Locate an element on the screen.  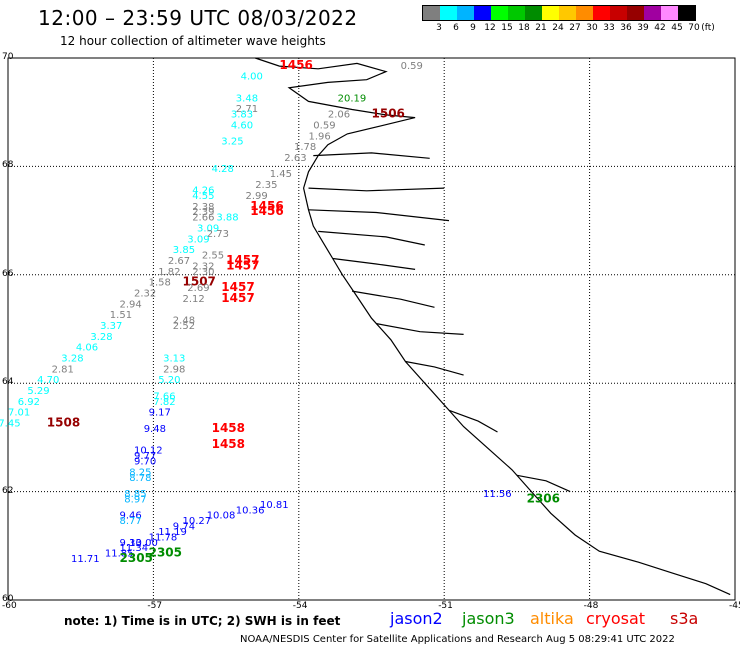
page-title: 12:00 – 23:59 UTC 08/03/2022 is located at coordinates (198, 18).